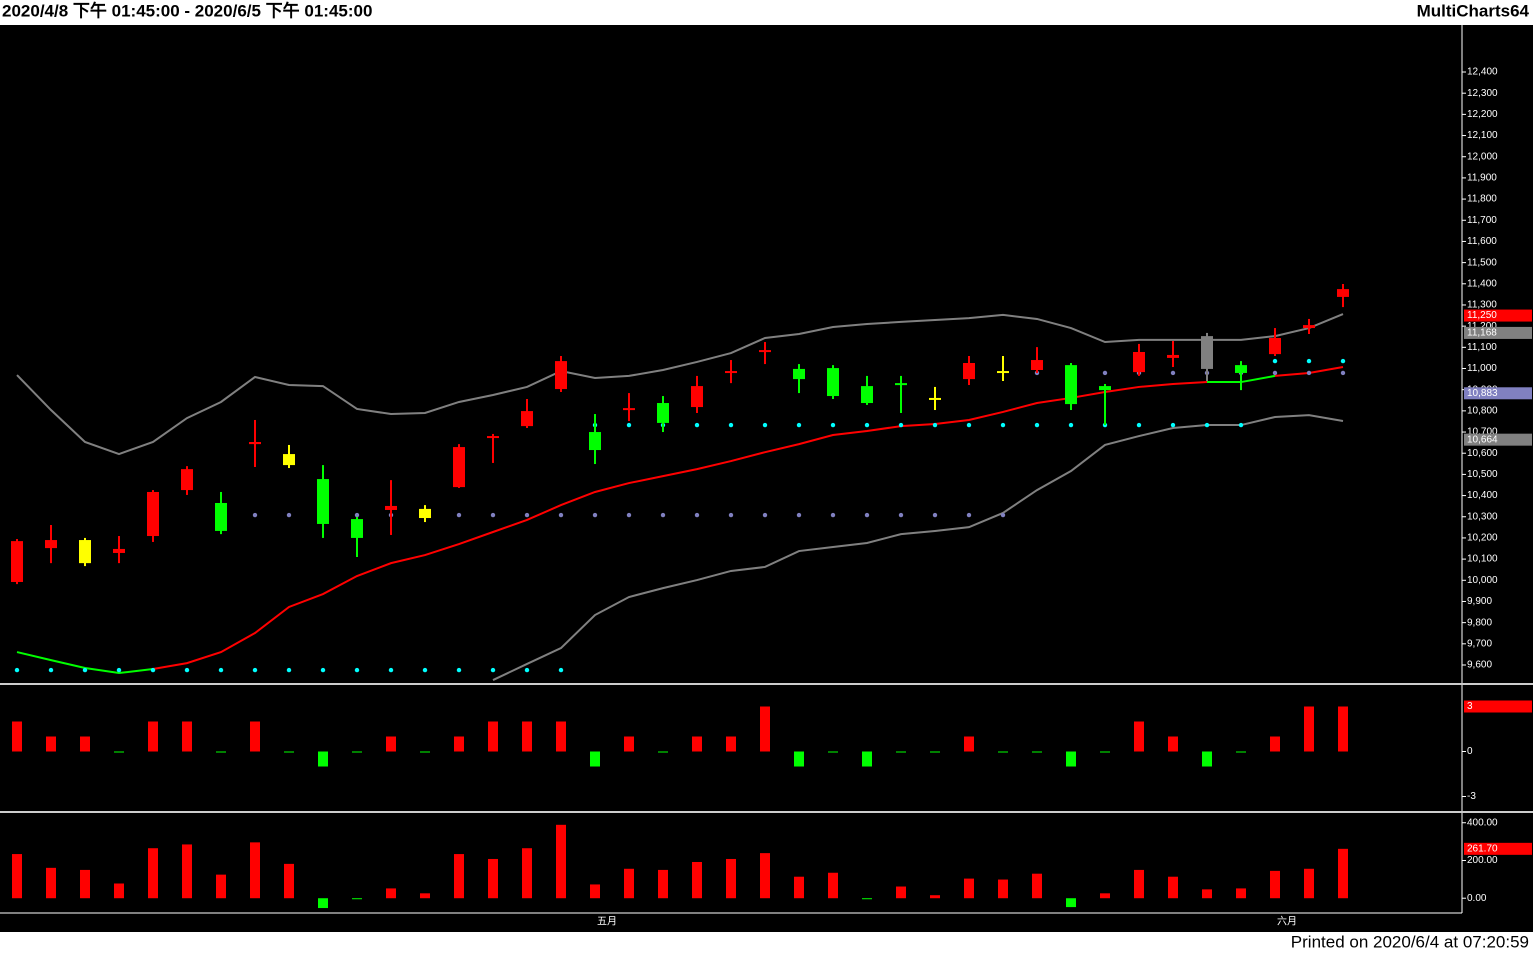  I want to click on y-tick-label: 12,300, so click(1482, 93).